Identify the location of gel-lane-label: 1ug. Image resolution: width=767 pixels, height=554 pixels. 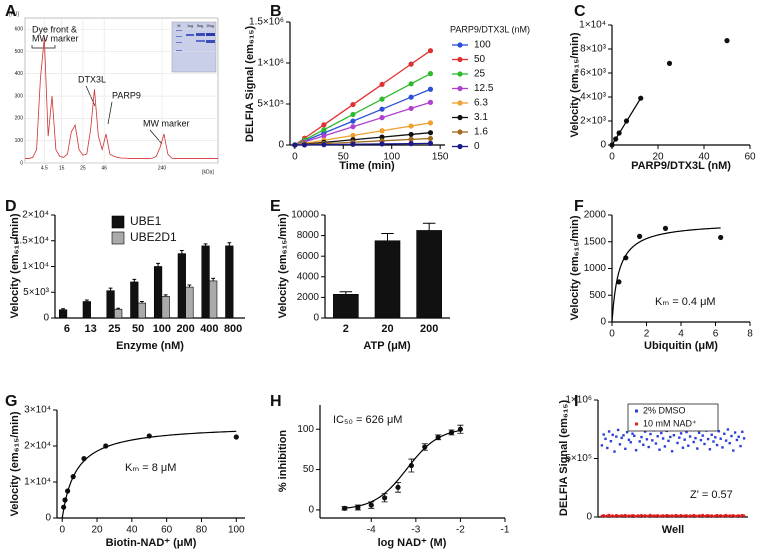
(190, 26).